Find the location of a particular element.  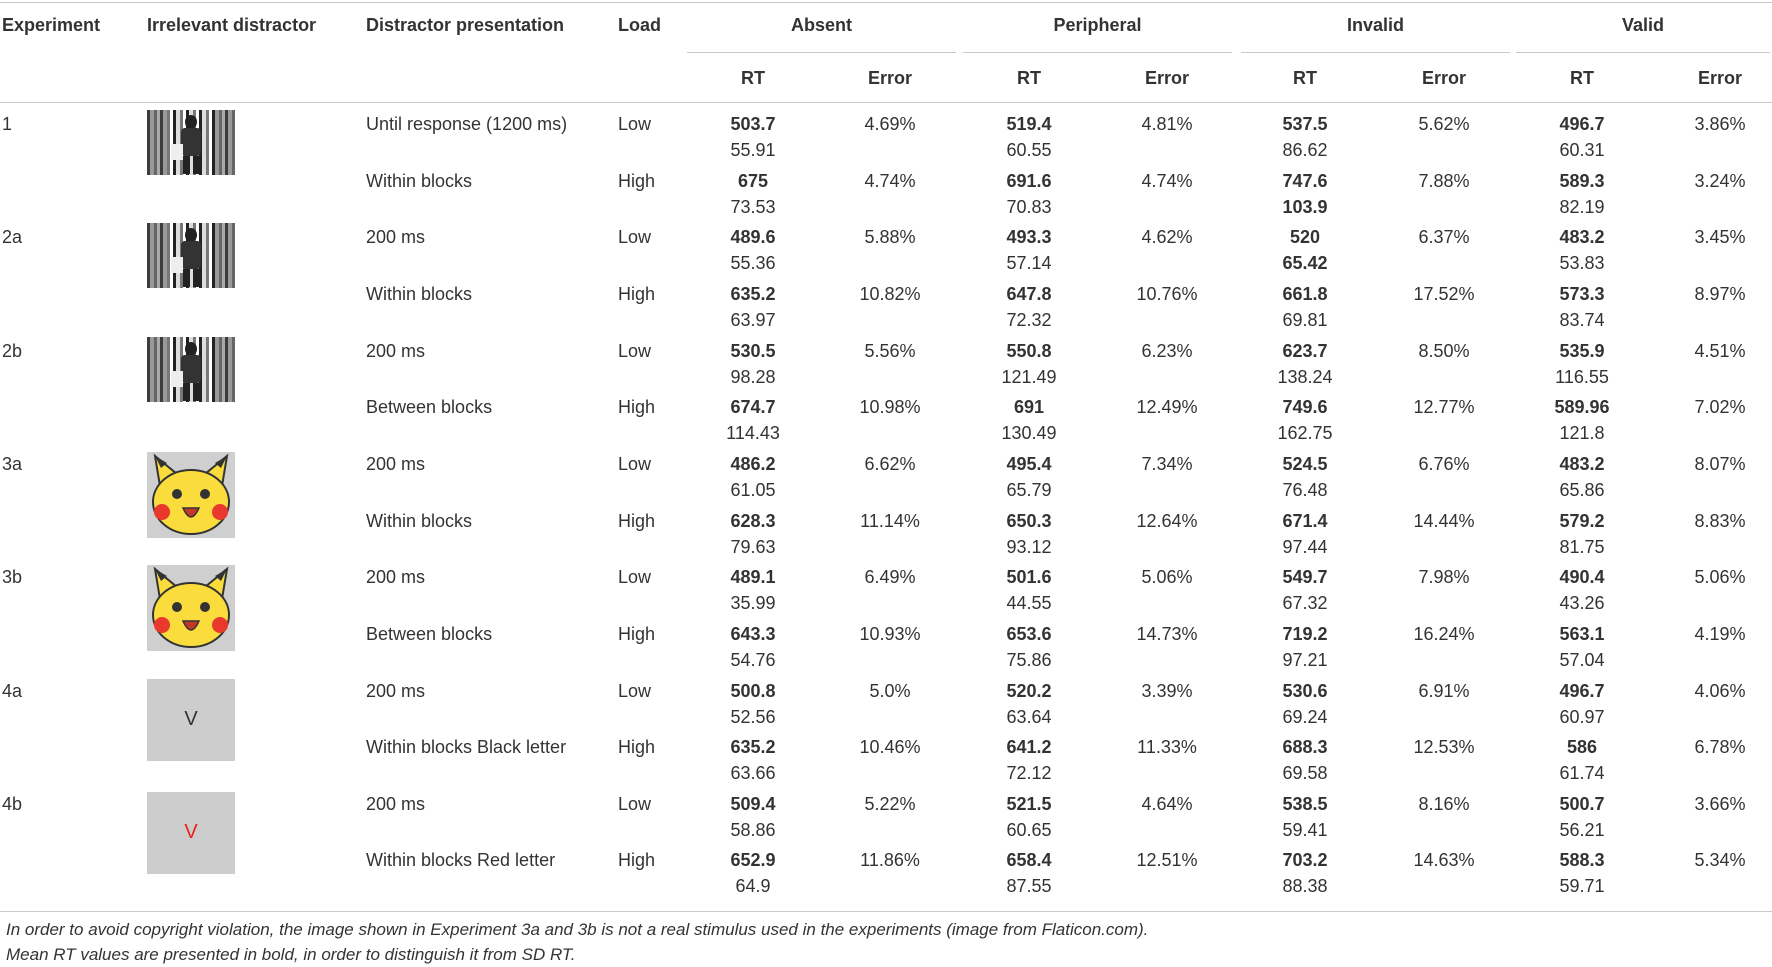

header-group: Absent is located at coordinates (821, 25).